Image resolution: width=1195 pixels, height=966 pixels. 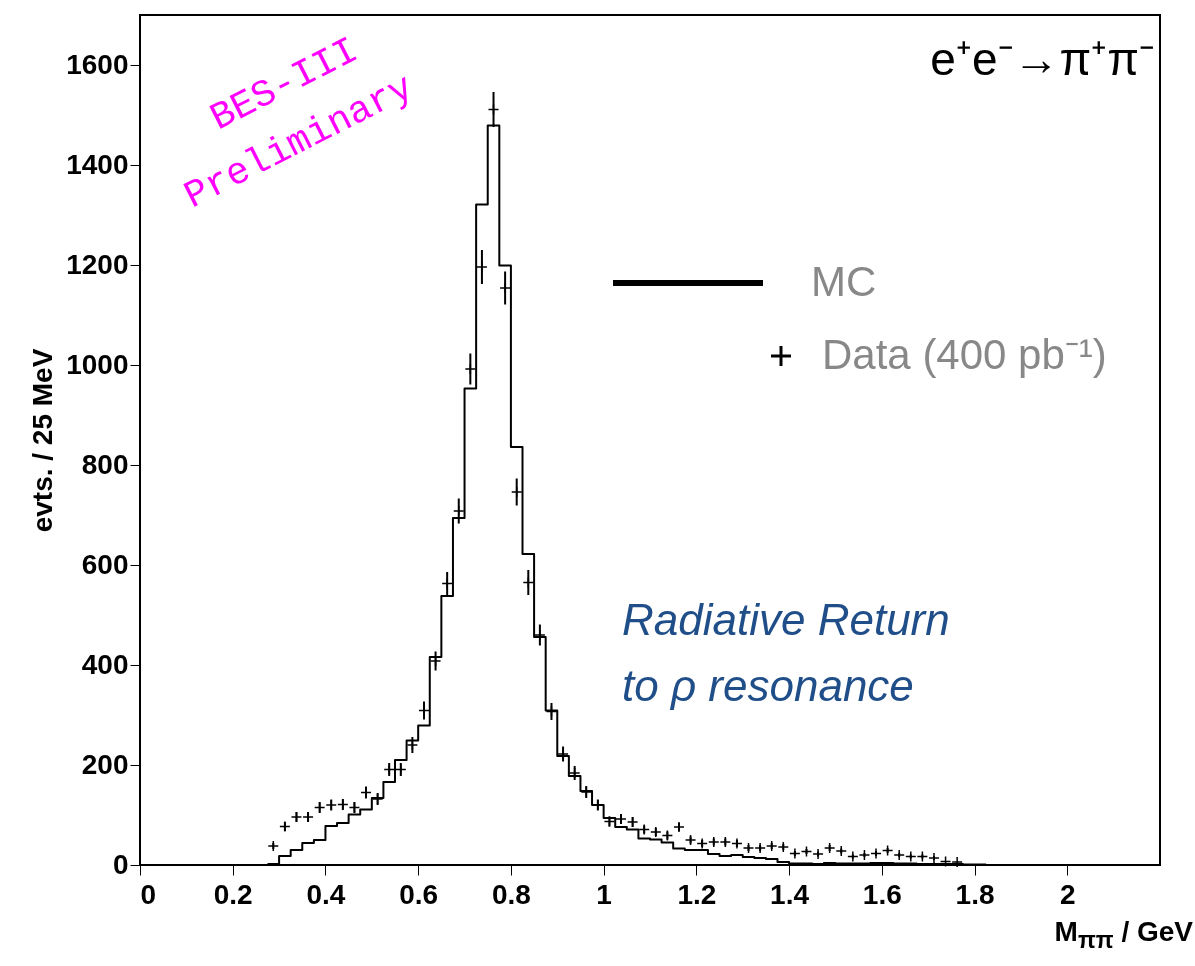 What do you see at coordinates (105, 764) in the screenshot?
I see `y-tick-label: 200` at bounding box center [105, 764].